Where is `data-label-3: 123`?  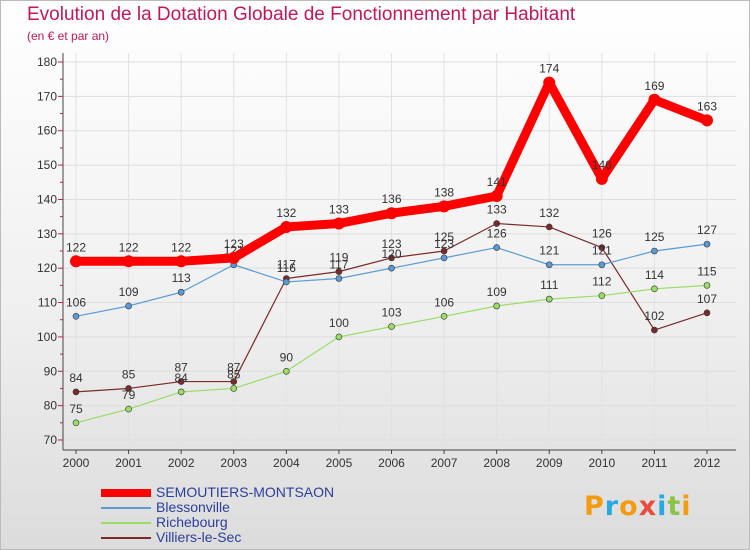 data-label-3: 123 is located at coordinates (391, 244).